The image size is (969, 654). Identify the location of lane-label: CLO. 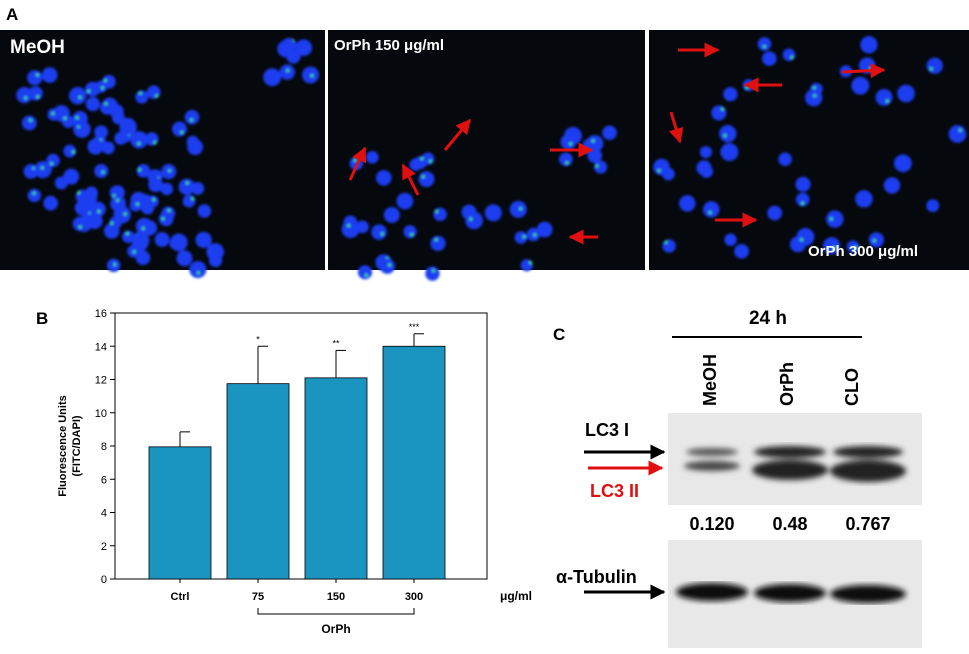
(852, 387).